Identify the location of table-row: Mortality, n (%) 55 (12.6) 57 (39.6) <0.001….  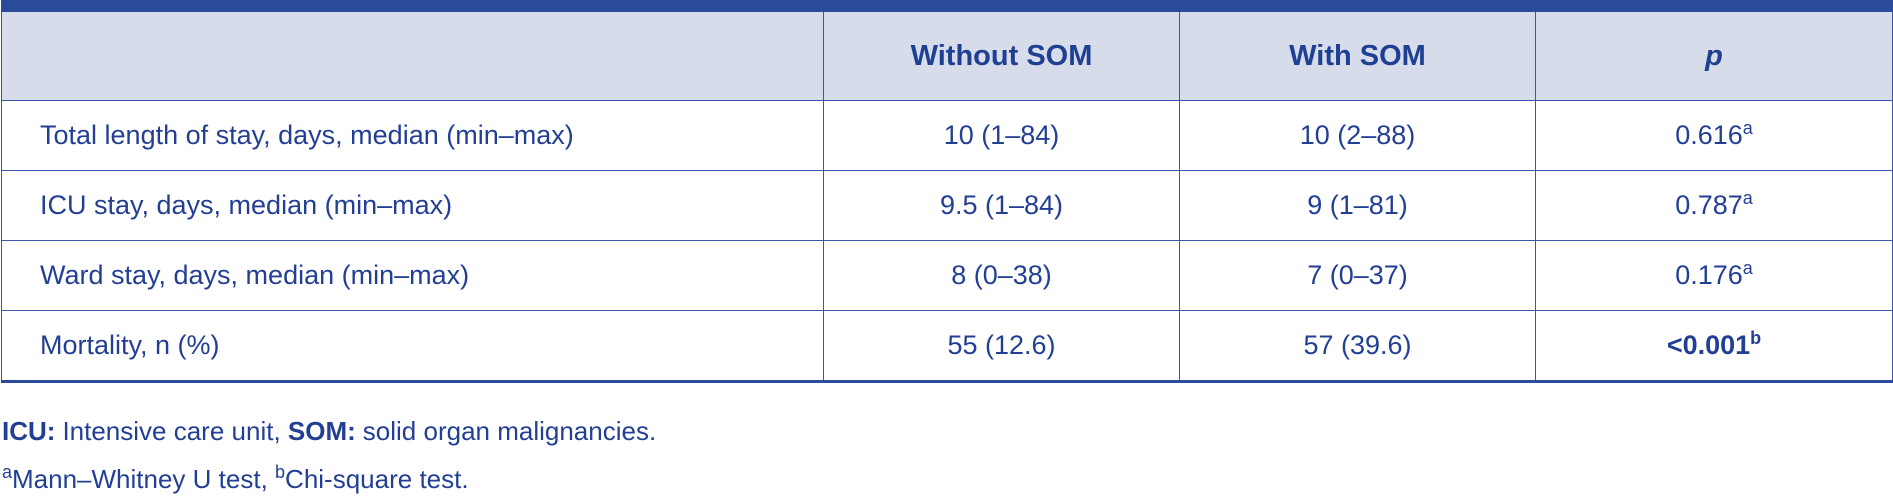
(947, 346).